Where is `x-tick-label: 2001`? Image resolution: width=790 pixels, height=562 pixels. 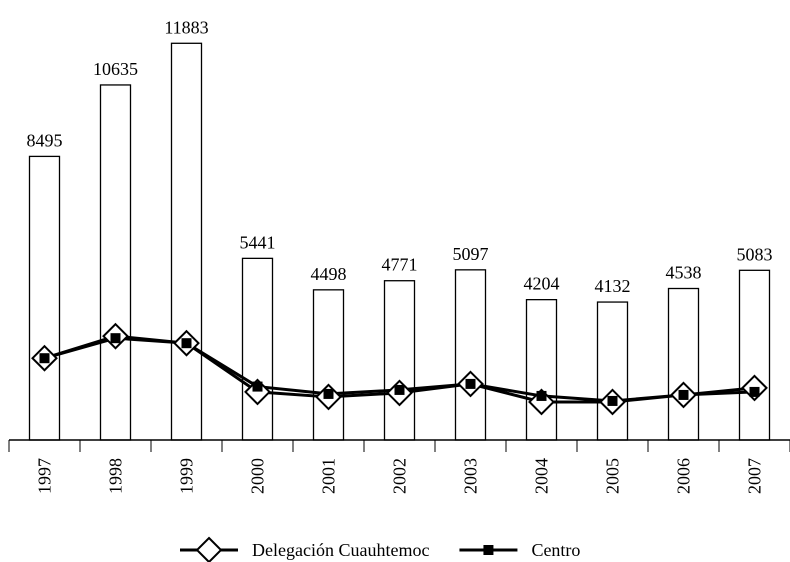
x-tick-label: 2001 is located at coordinates (329, 476).